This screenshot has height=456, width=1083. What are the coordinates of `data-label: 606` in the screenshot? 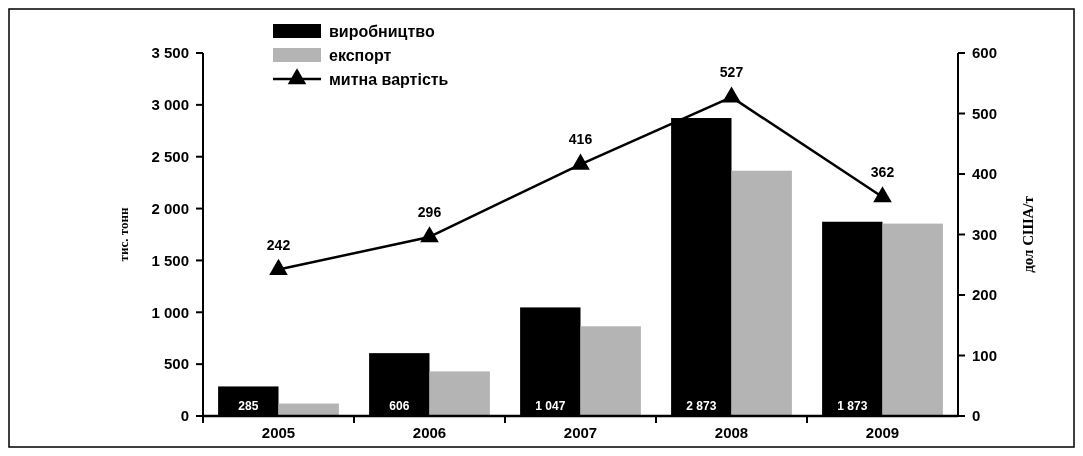 It's located at (399, 406).